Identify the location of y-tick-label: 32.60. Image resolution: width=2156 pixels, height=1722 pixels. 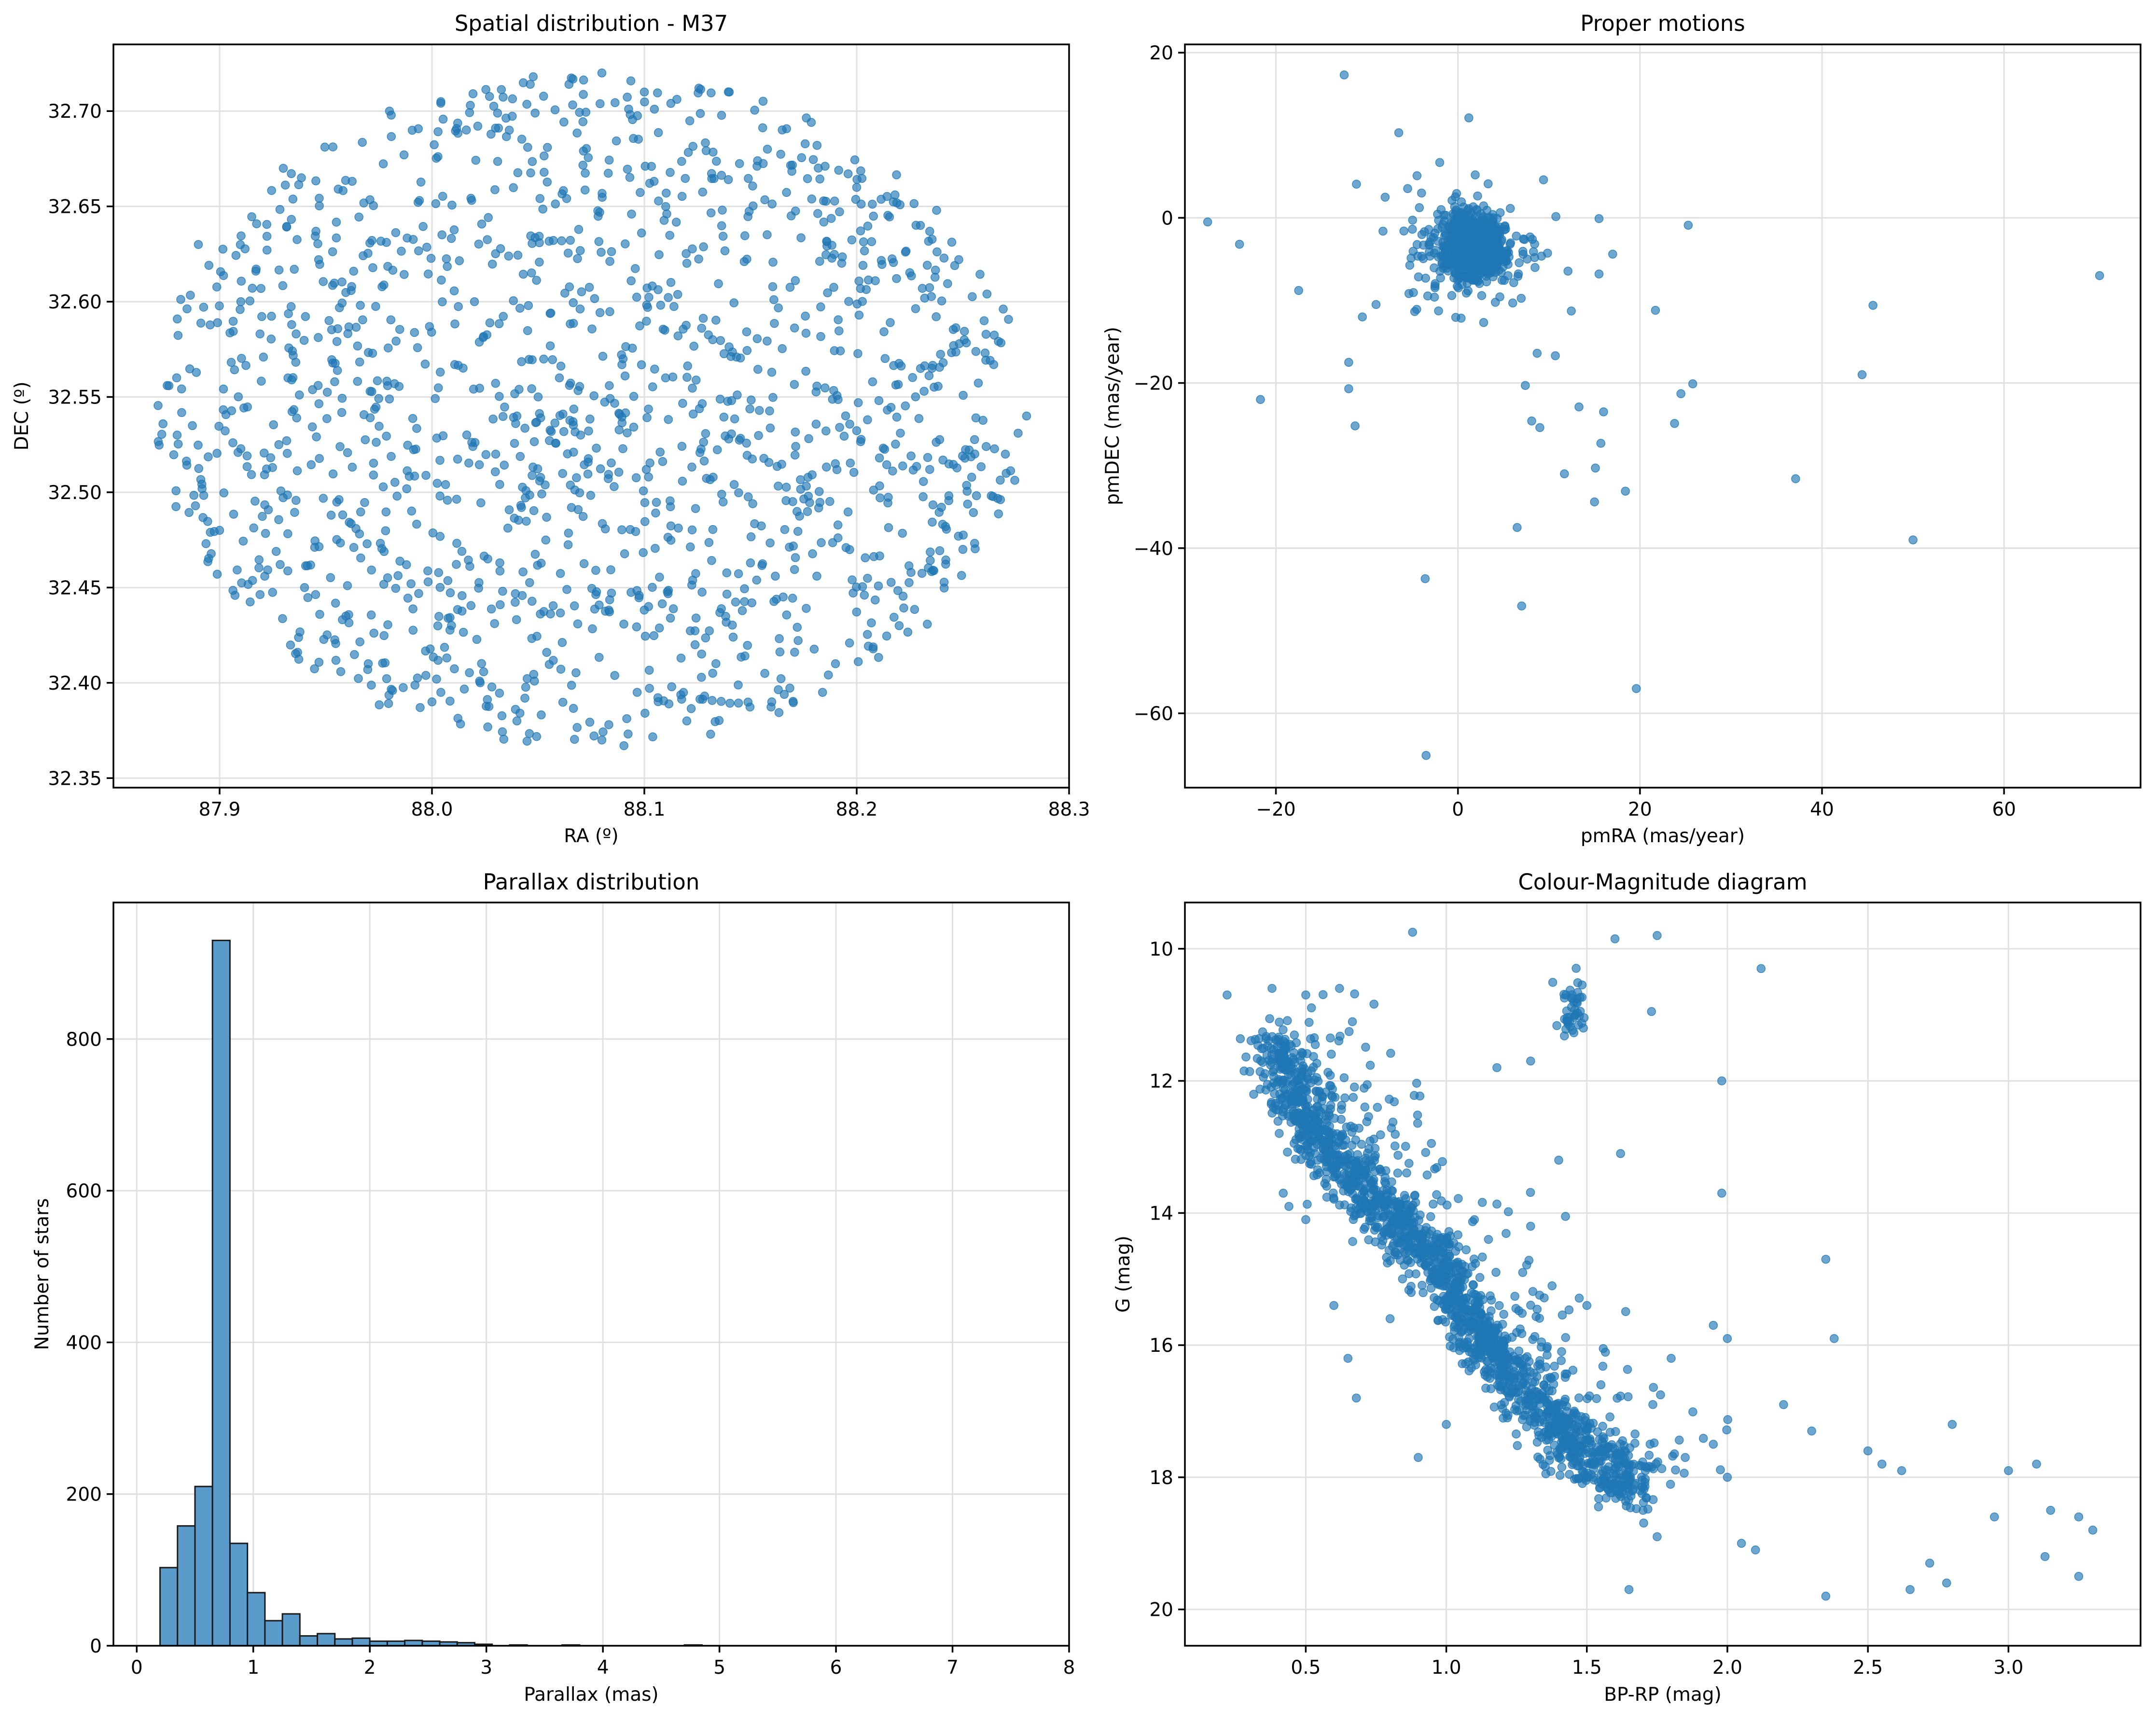
(75, 302).